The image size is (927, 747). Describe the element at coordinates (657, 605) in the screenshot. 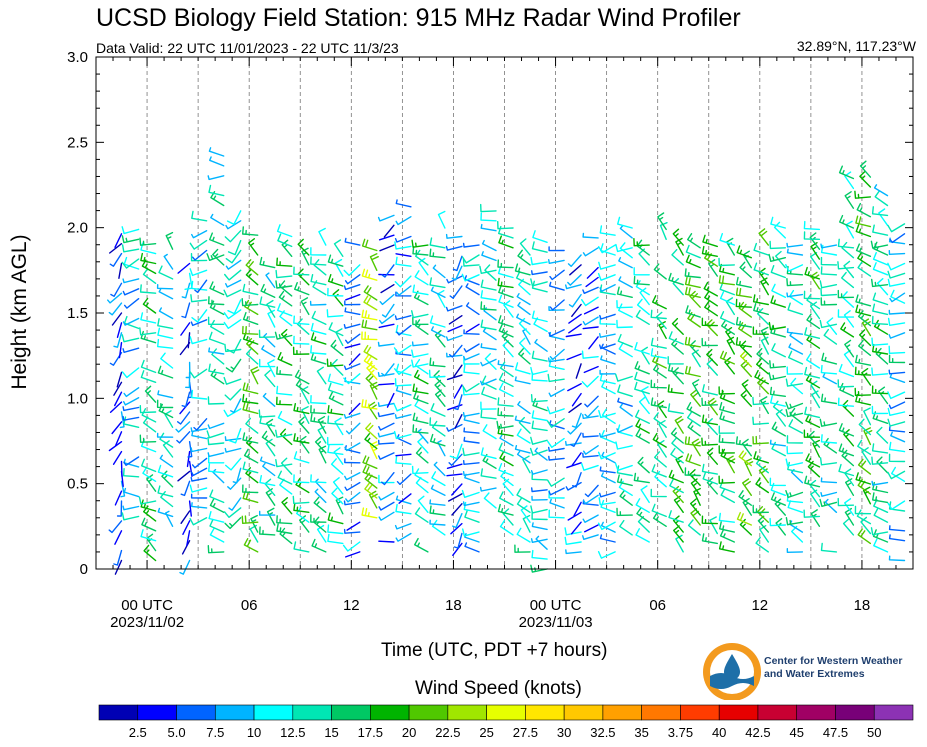

I see `x-tick-label: 06` at that location.